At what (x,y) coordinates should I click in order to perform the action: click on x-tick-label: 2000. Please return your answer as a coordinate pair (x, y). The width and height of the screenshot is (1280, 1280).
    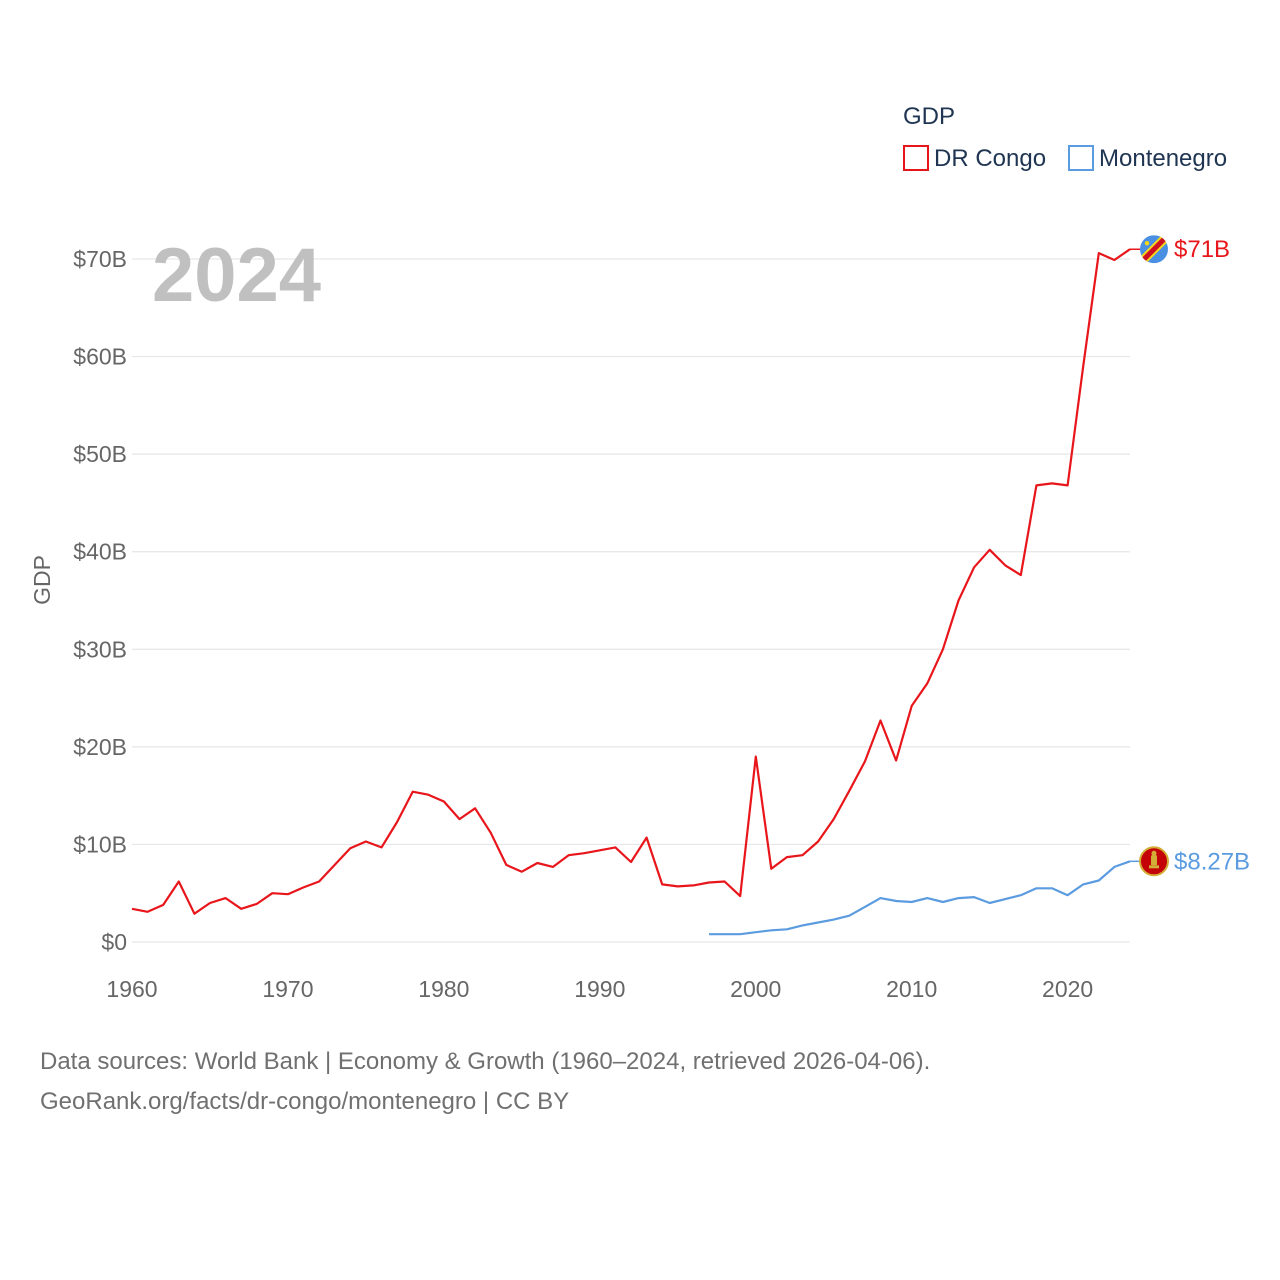
    Looking at the image, I should click on (755, 989).